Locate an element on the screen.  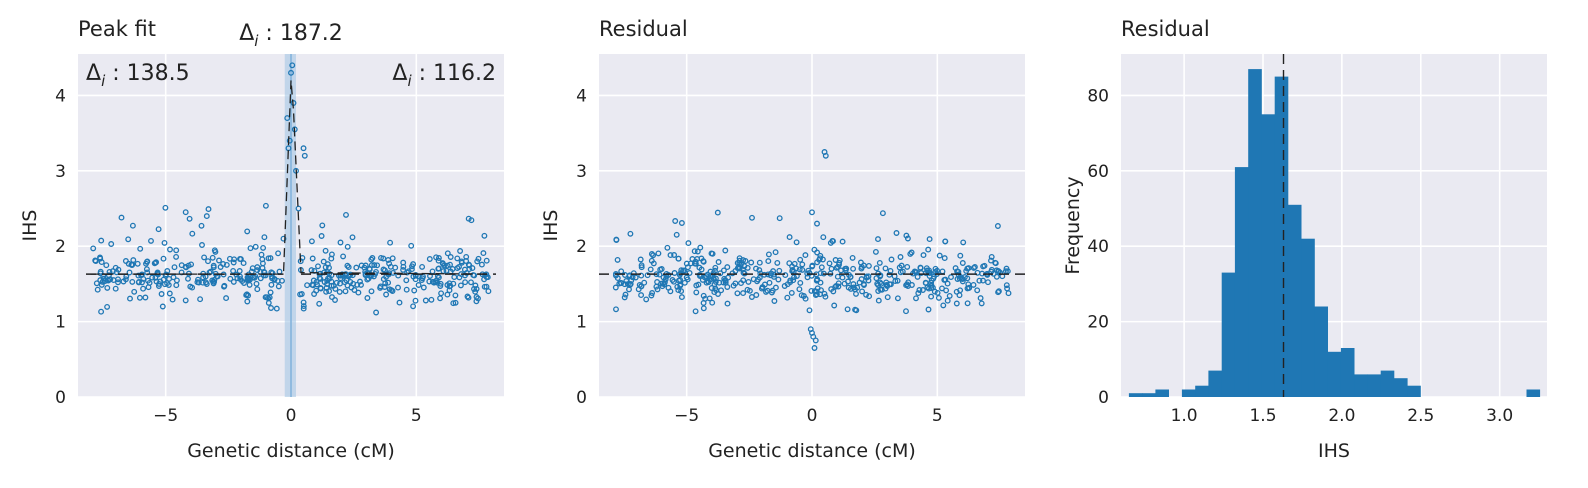
annotation-delta-left: Δi : 138.5 is located at coordinates (138, 75).